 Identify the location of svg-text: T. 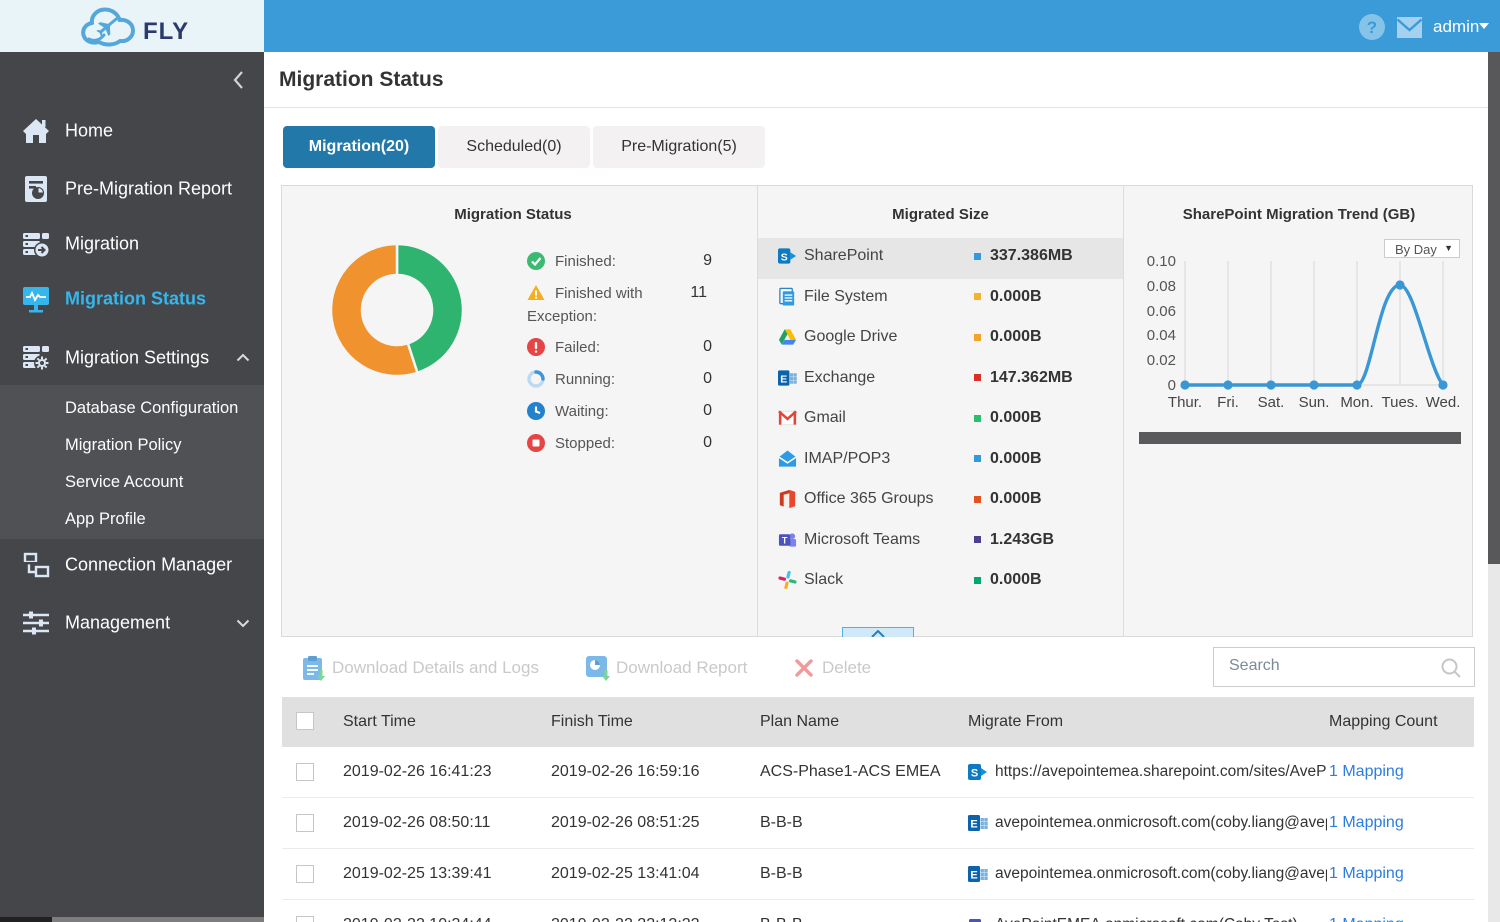
(785, 540).